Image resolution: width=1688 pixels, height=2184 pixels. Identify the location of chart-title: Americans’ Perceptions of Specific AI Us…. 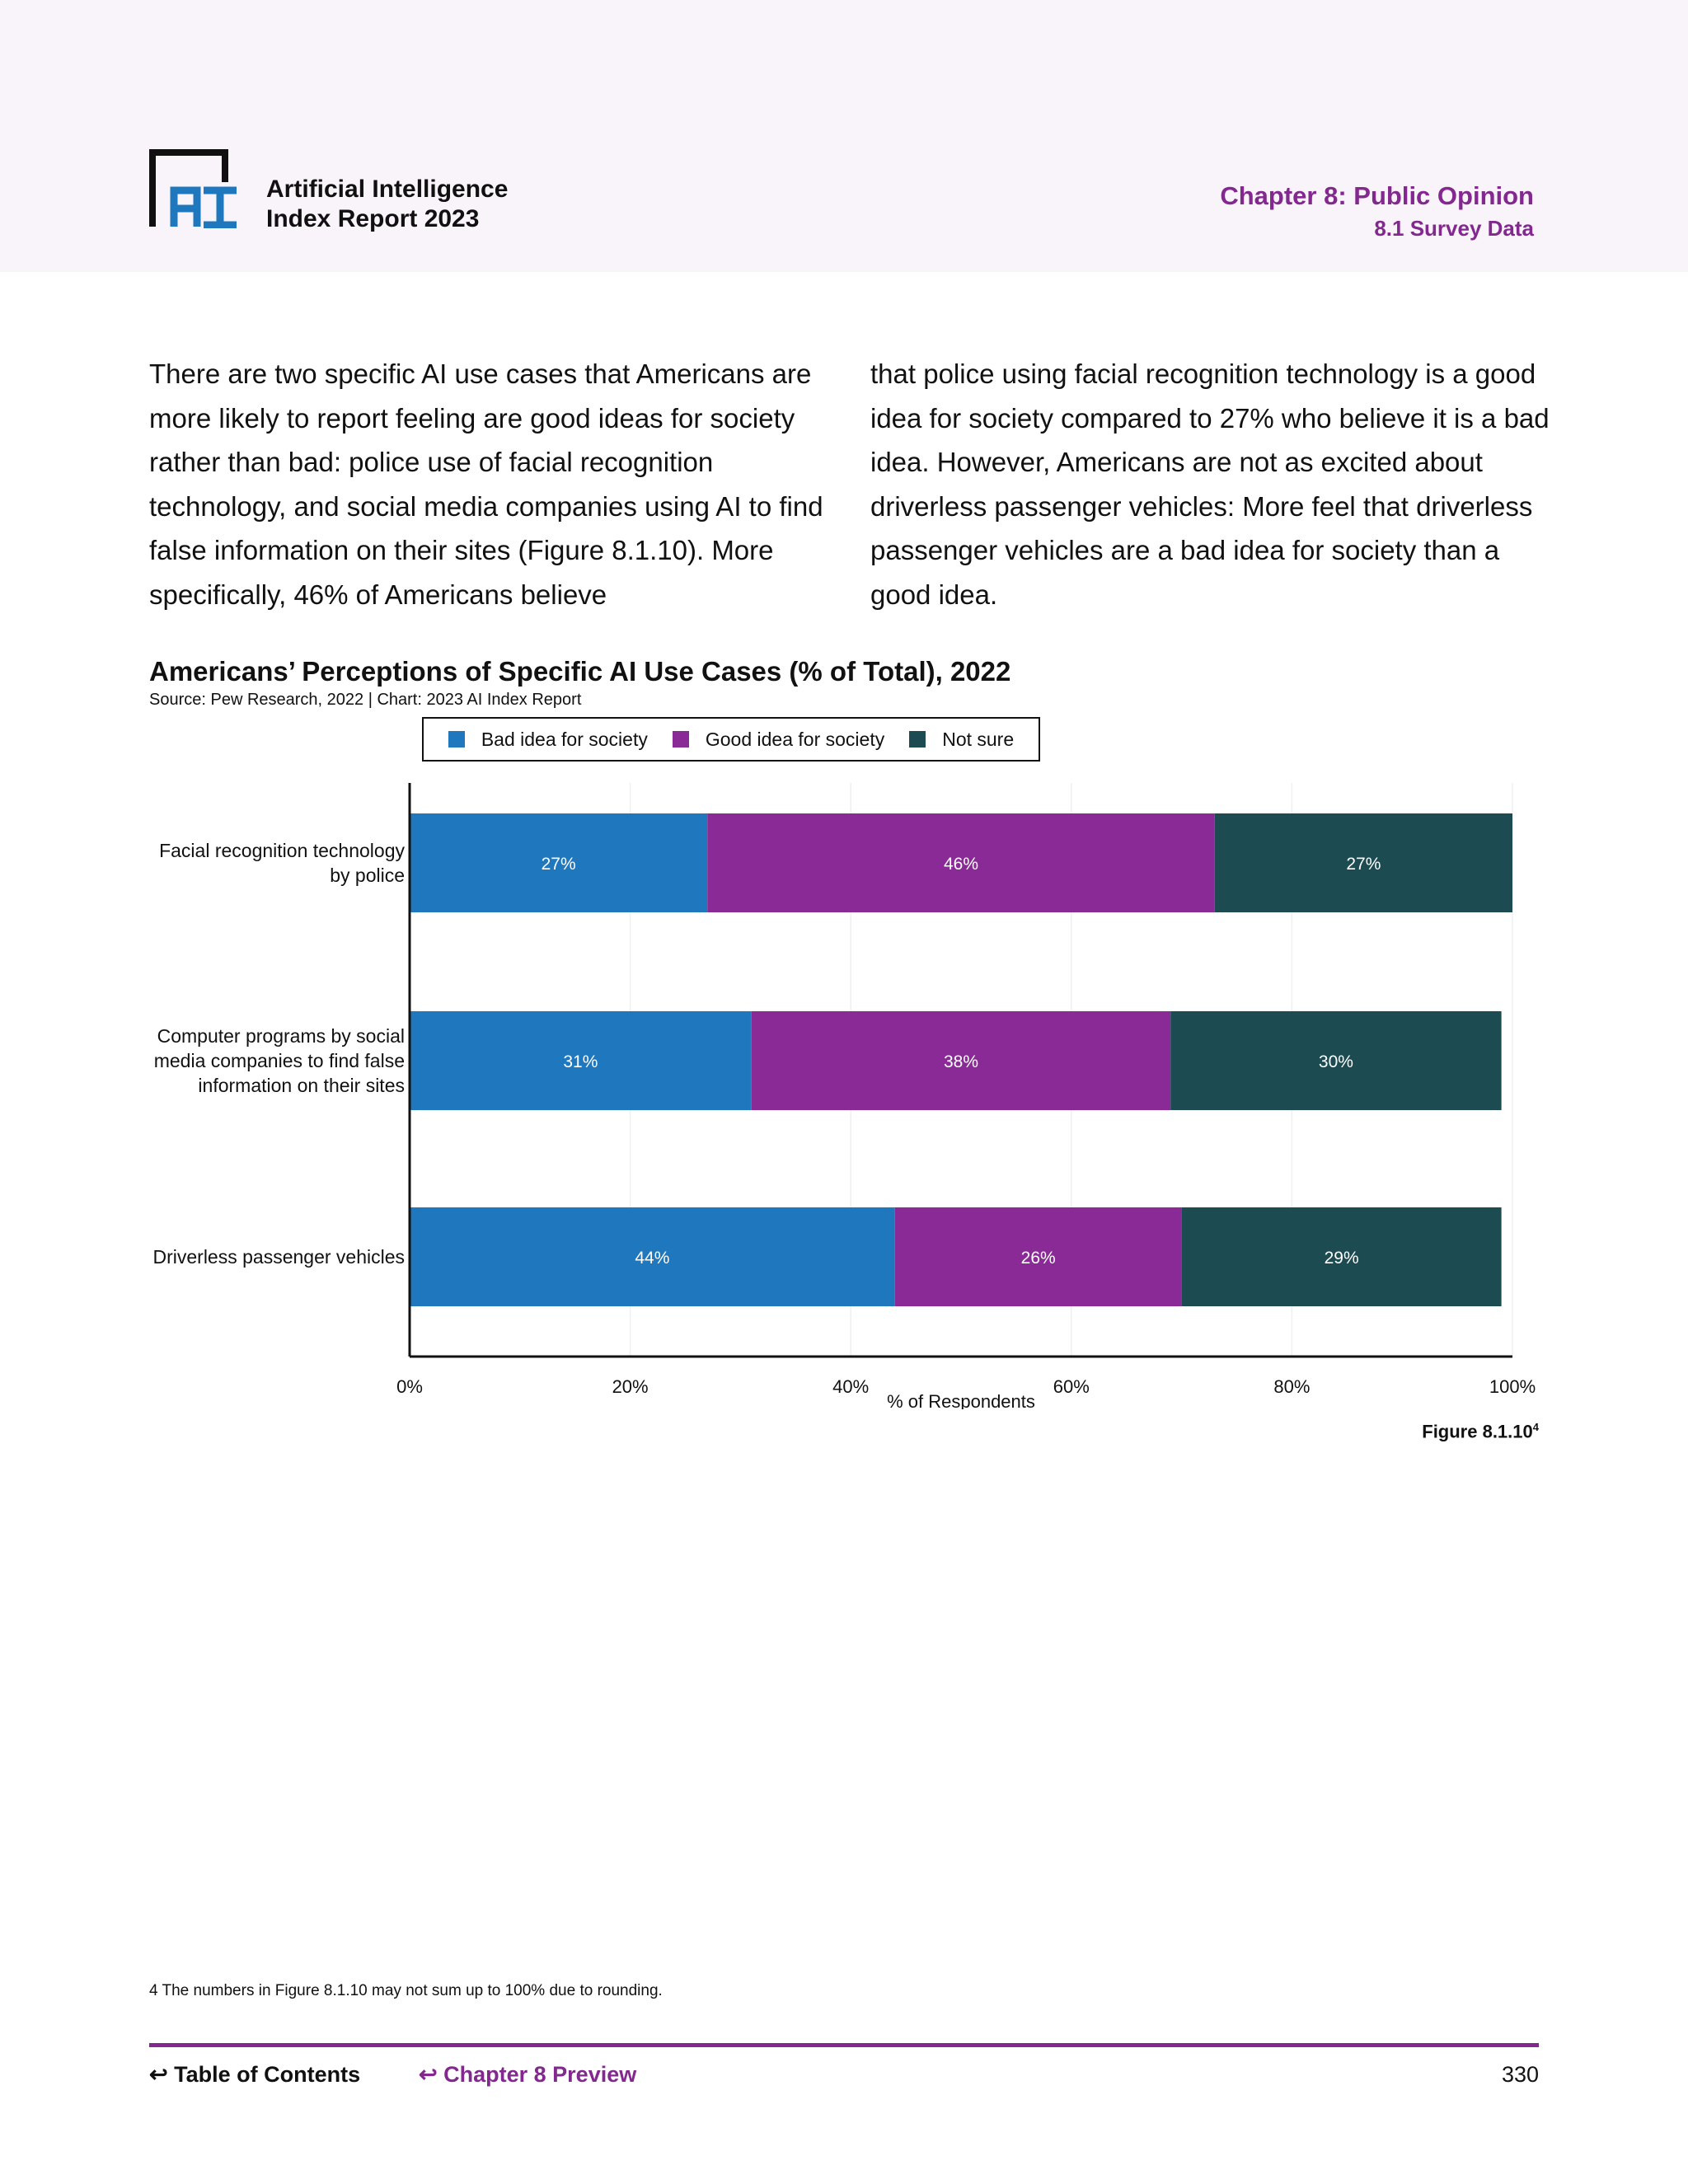
(580, 671).